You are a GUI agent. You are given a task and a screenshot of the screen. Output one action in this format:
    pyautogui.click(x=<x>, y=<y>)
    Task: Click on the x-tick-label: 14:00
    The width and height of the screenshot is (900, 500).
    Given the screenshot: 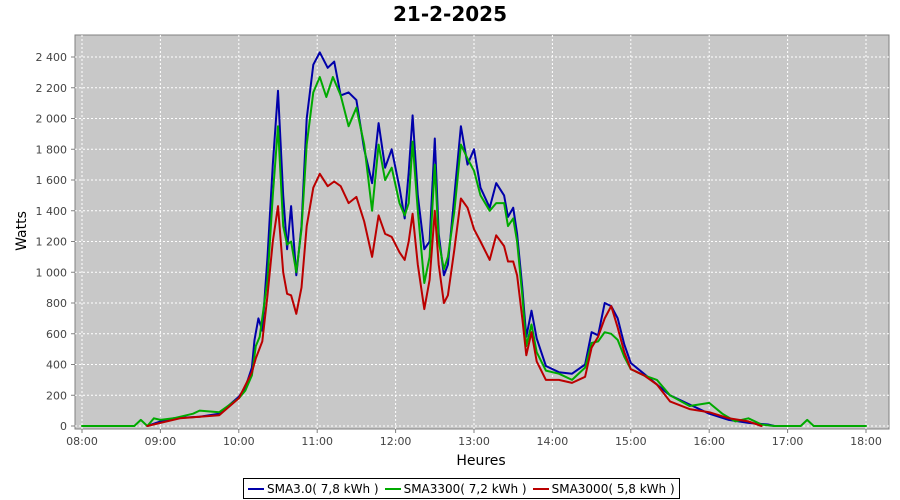 What is the action you would take?
    pyautogui.click(x=553, y=441)
    